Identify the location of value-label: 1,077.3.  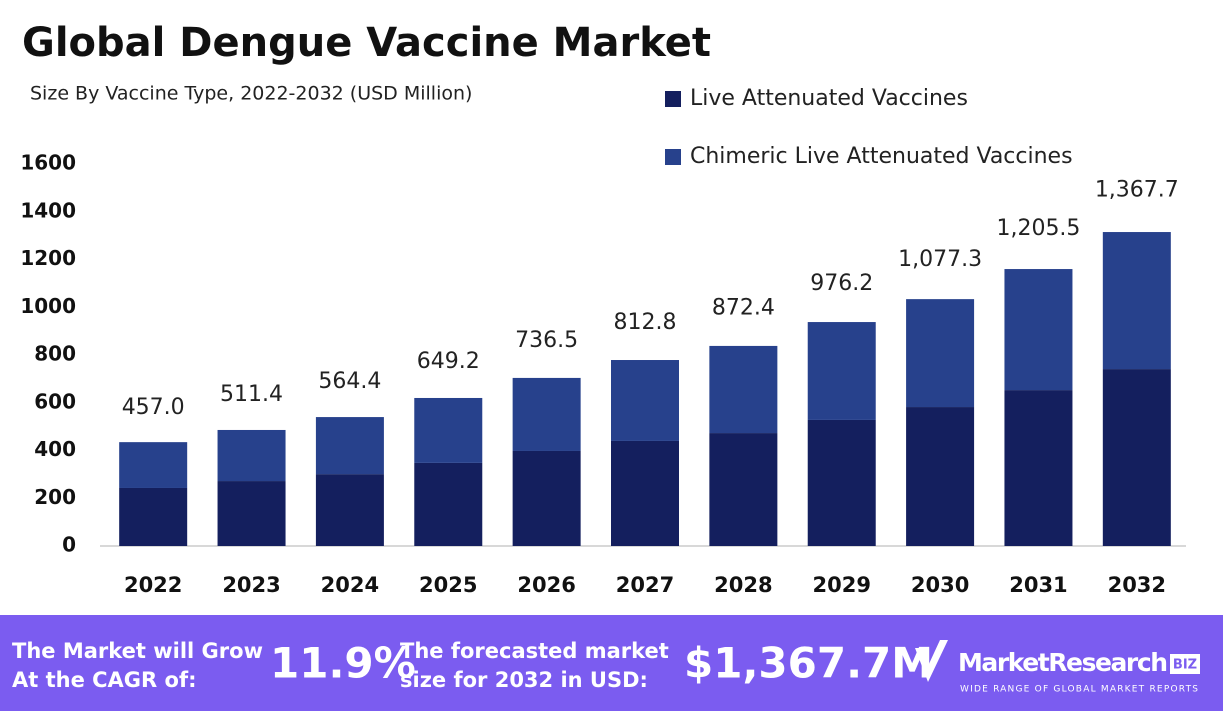
(940, 259).